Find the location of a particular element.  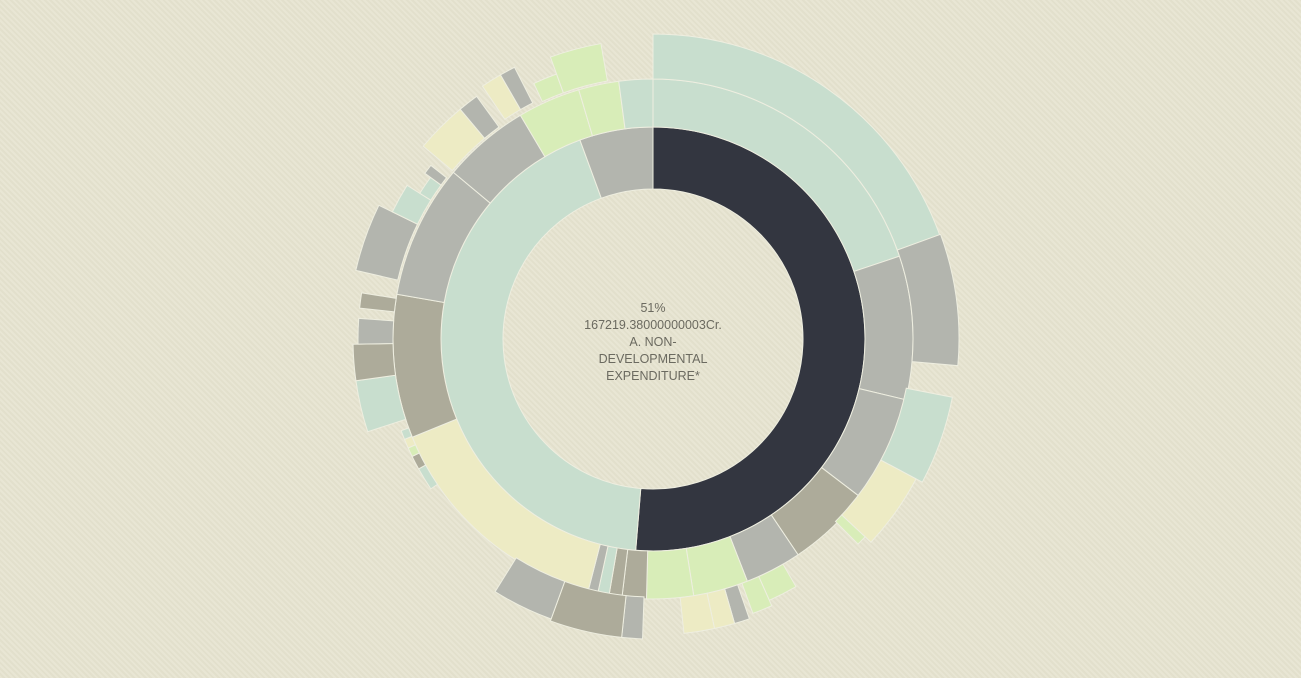

tooltip-name-line2: DEVELOPMENTAL is located at coordinates (653, 359).